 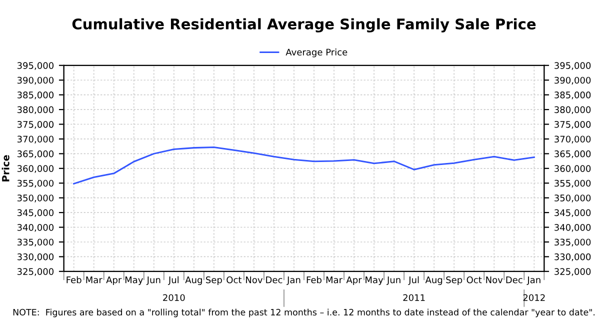 What do you see at coordinates (572, 154) in the screenshot?
I see `y2-tick-label: 365,000` at bounding box center [572, 154].